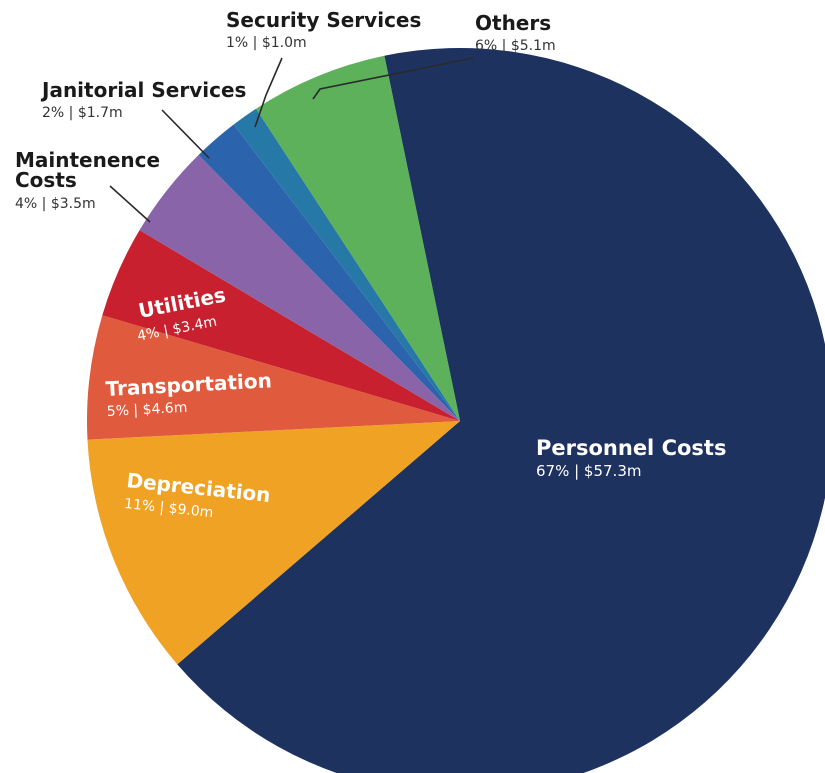 The width and height of the screenshot is (825, 773). What do you see at coordinates (323, 20) in the screenshot?
I see `slice-name-security-services: Security Services` at bounding box center [323, 20].